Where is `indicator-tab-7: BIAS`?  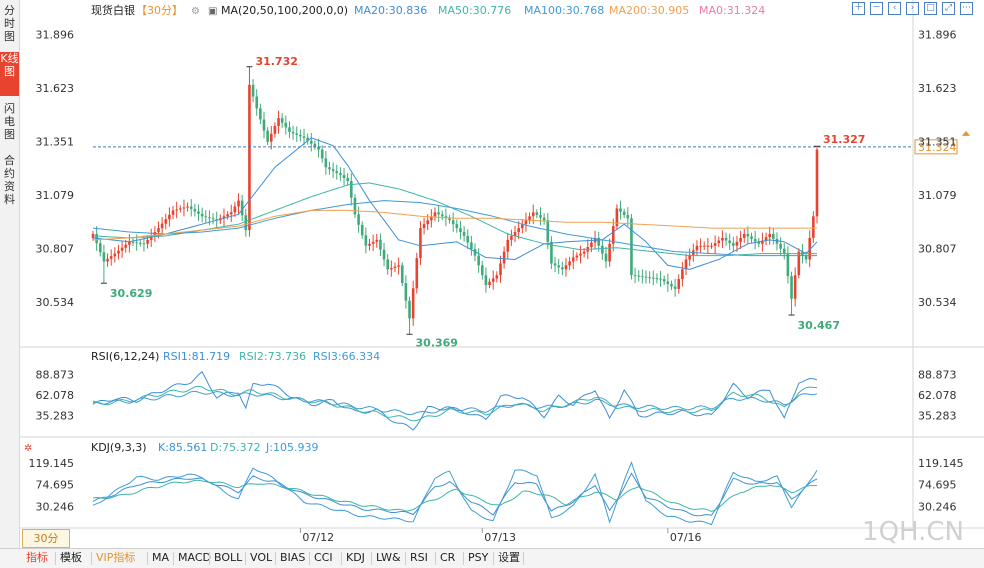
indicator-tab-7: BIAS is located at coordinates (293, 557).